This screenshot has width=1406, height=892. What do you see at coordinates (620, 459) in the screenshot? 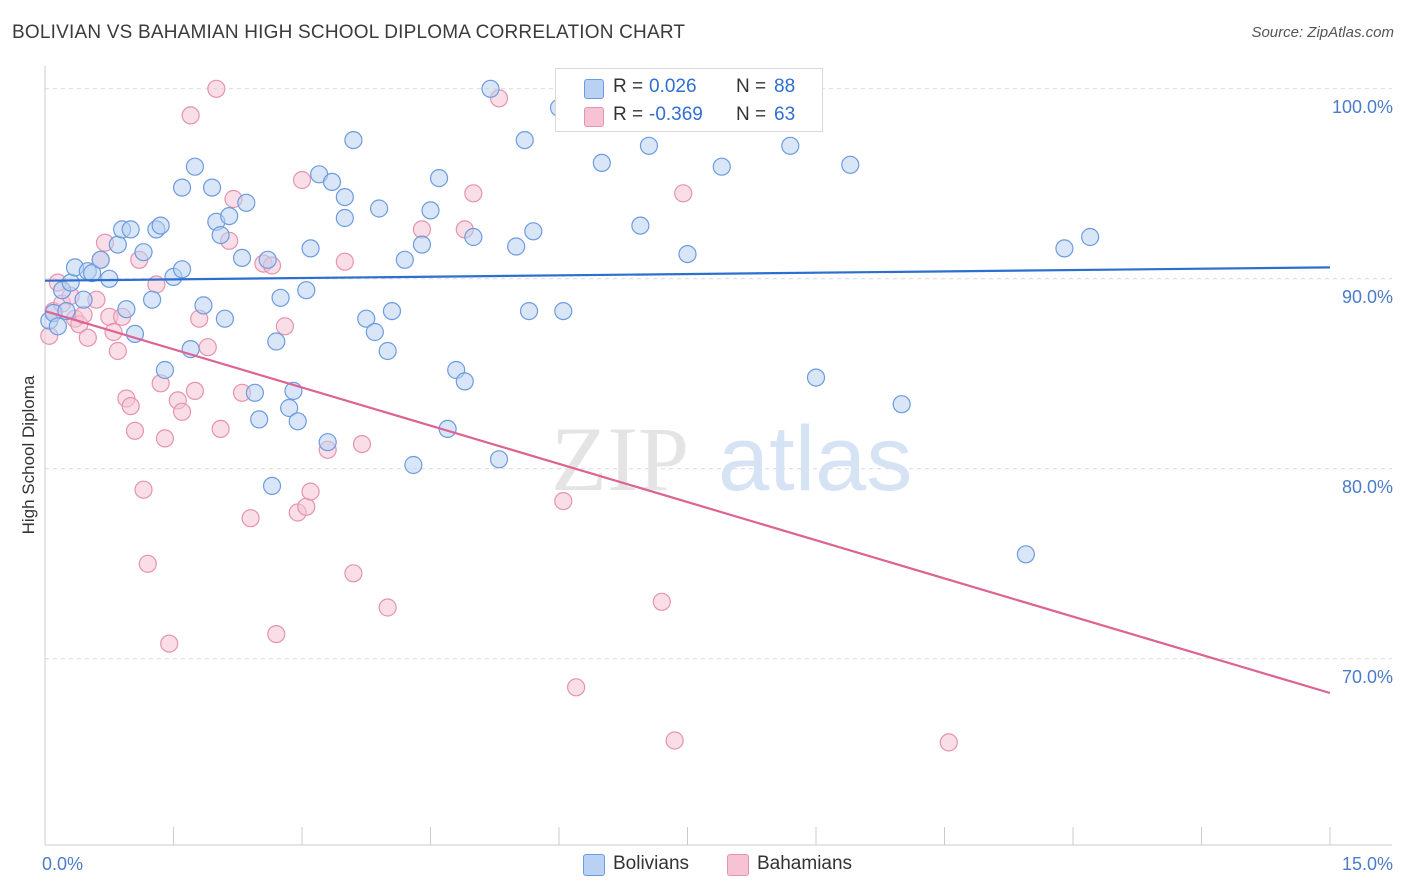
I see `watermark-zip: ZIP` at bounding box center [620, 459].